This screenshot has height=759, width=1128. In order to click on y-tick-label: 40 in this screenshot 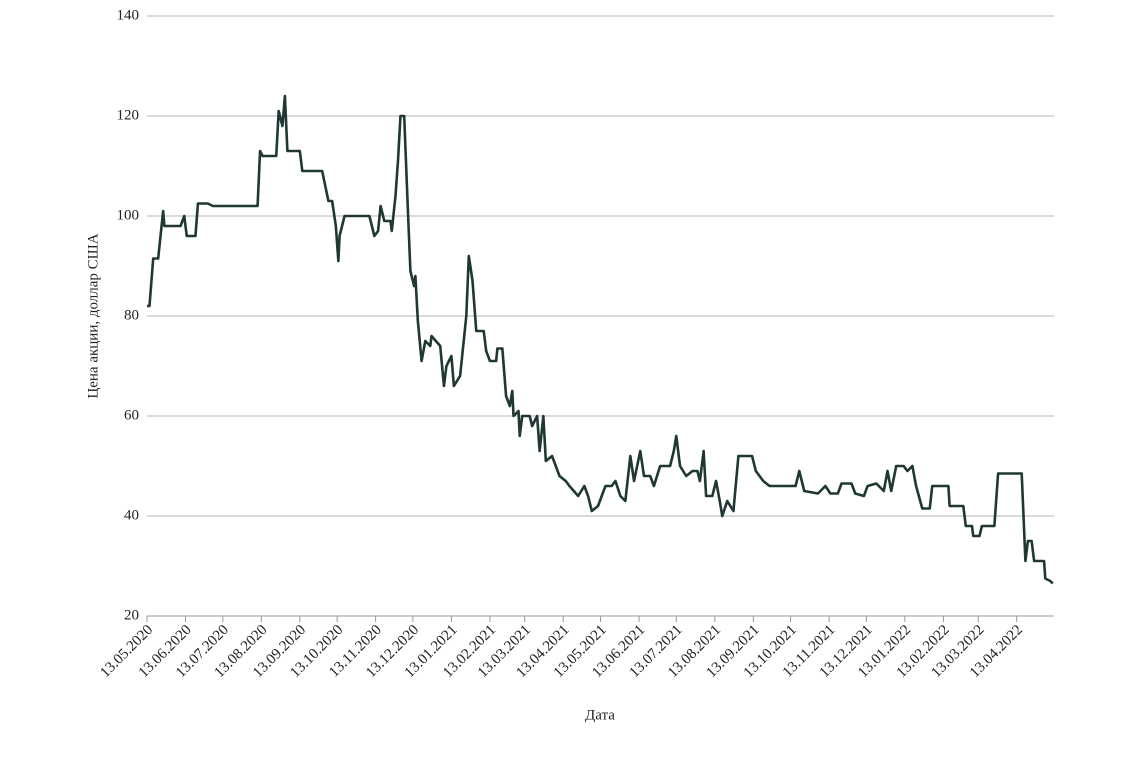, I will do `click(131, 515)`.